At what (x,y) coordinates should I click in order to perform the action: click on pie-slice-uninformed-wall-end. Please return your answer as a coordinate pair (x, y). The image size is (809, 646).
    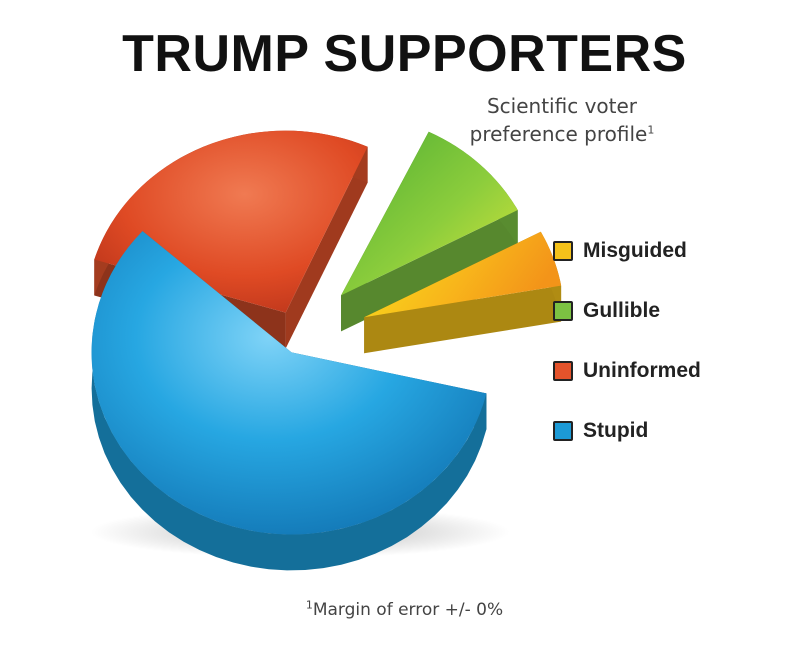
    Looking at the image, I should click on (326, 247).